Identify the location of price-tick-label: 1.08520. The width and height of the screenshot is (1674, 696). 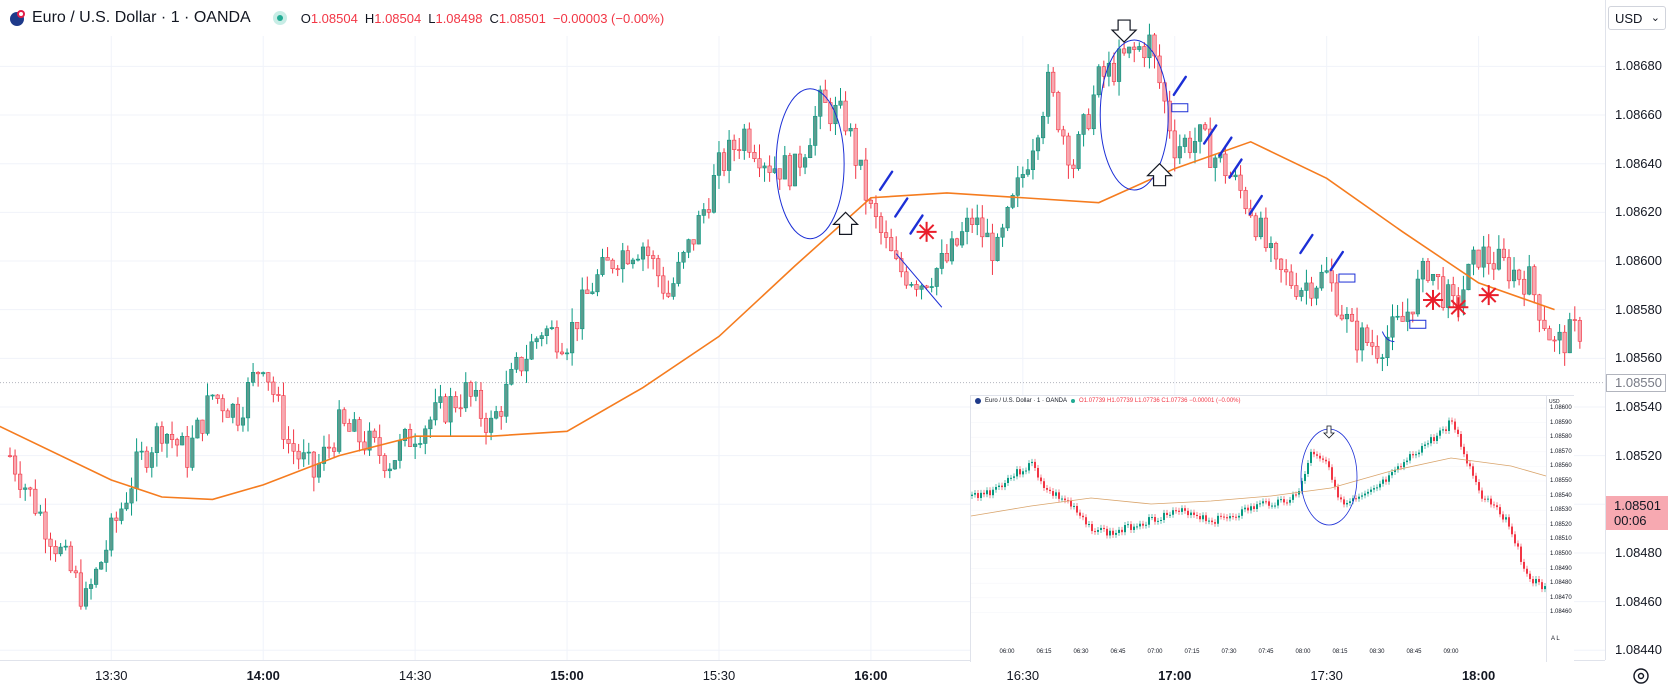
(1638, 455).